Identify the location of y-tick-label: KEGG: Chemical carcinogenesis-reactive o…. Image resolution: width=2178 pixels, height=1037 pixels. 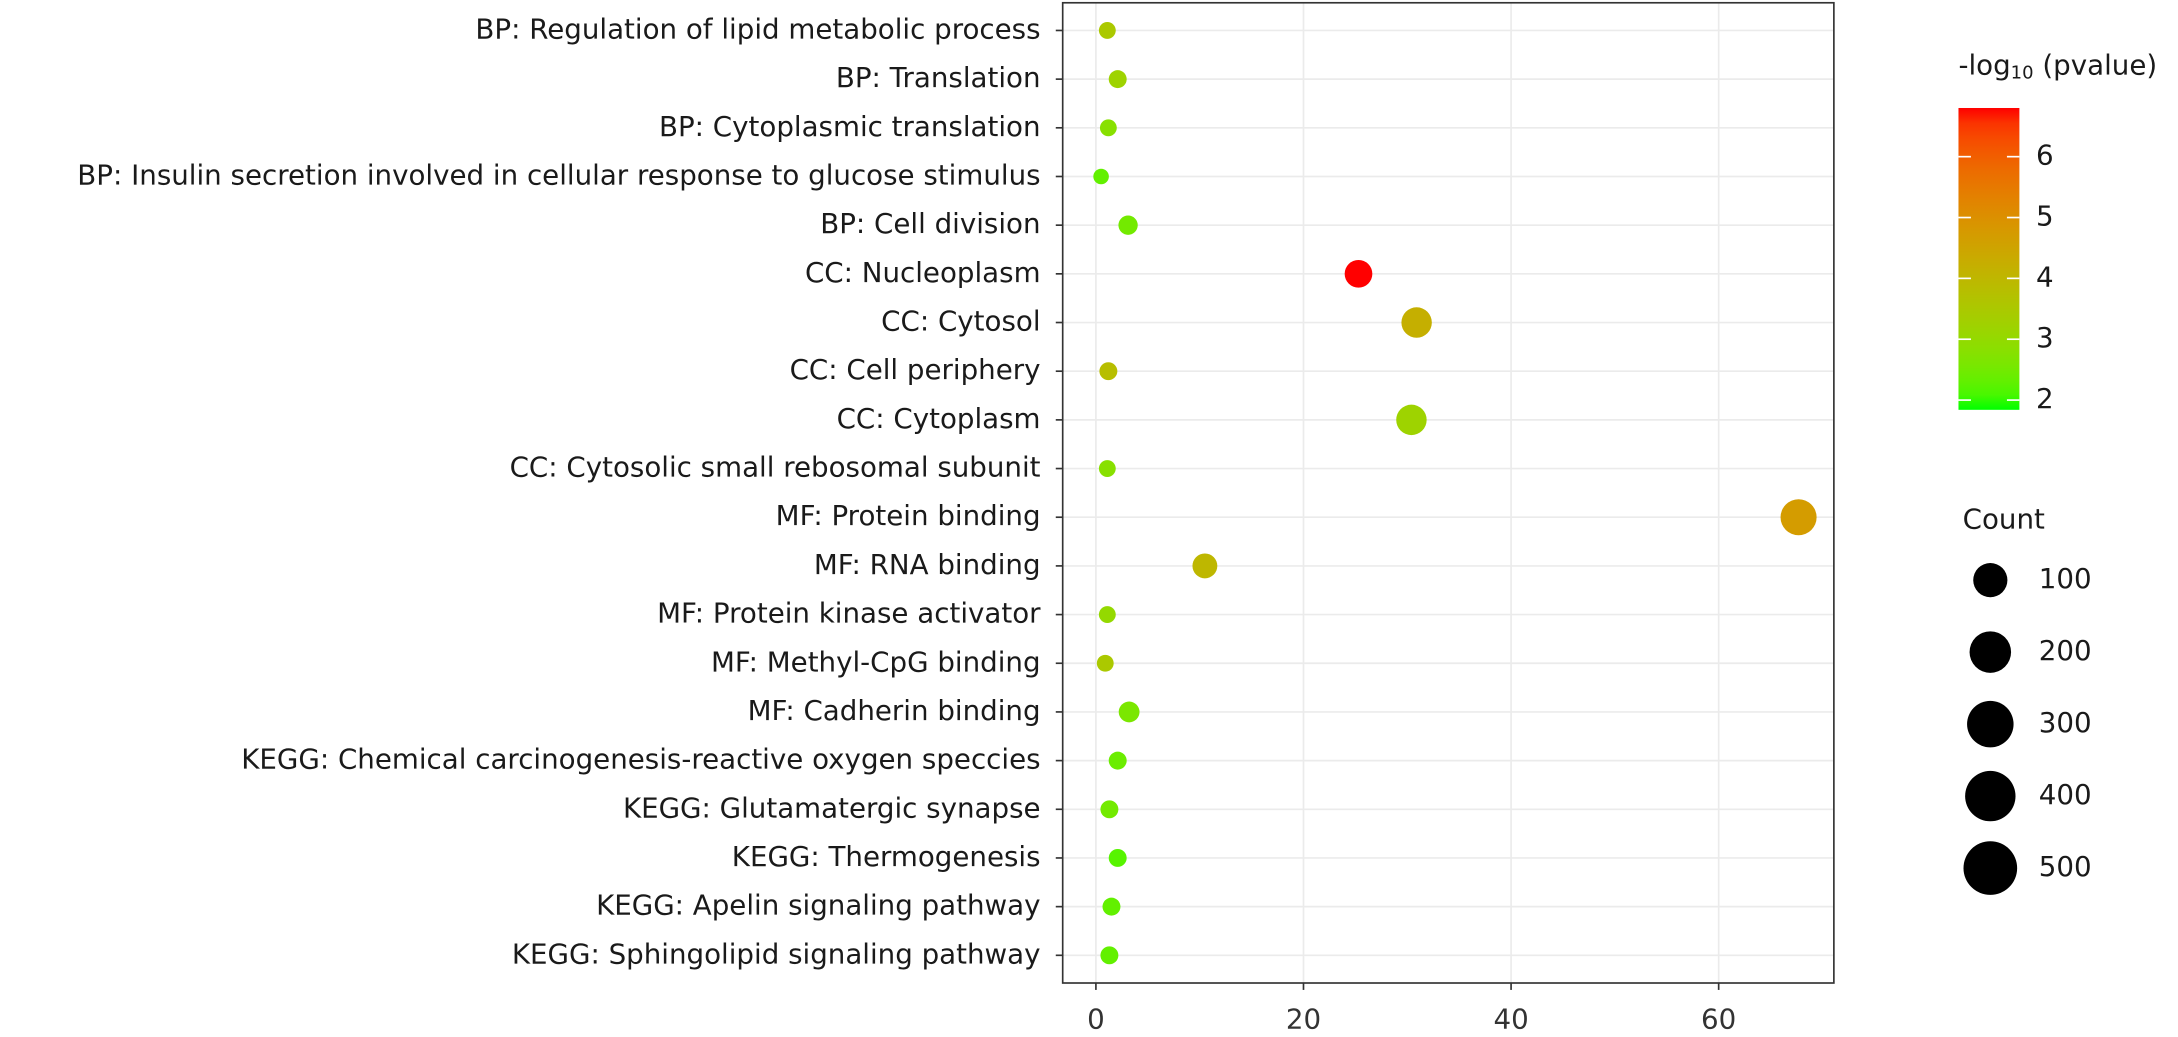
(640, 759).